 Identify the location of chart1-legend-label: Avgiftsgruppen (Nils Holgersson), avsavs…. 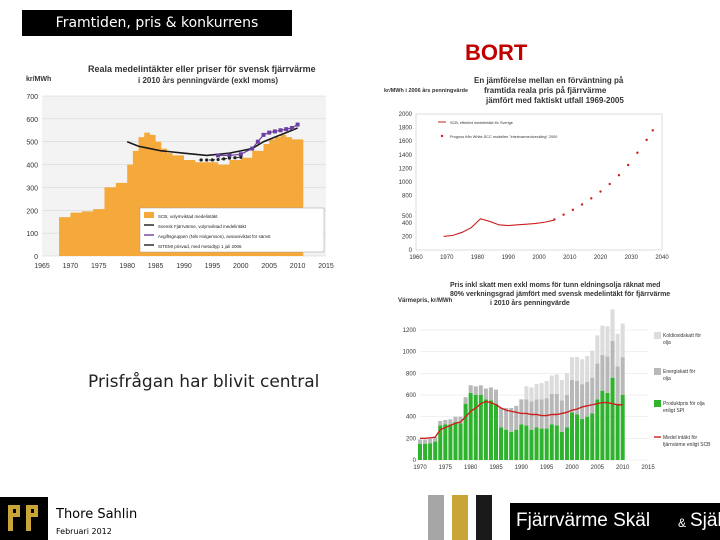
(214, 236).